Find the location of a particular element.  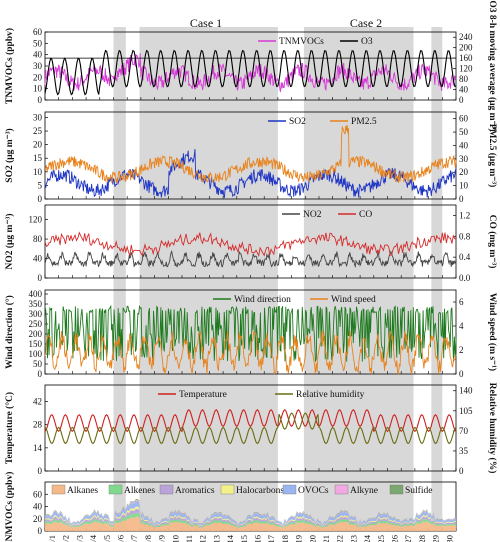

legend-label: PM2.5 is located at coordinates (364, 122).